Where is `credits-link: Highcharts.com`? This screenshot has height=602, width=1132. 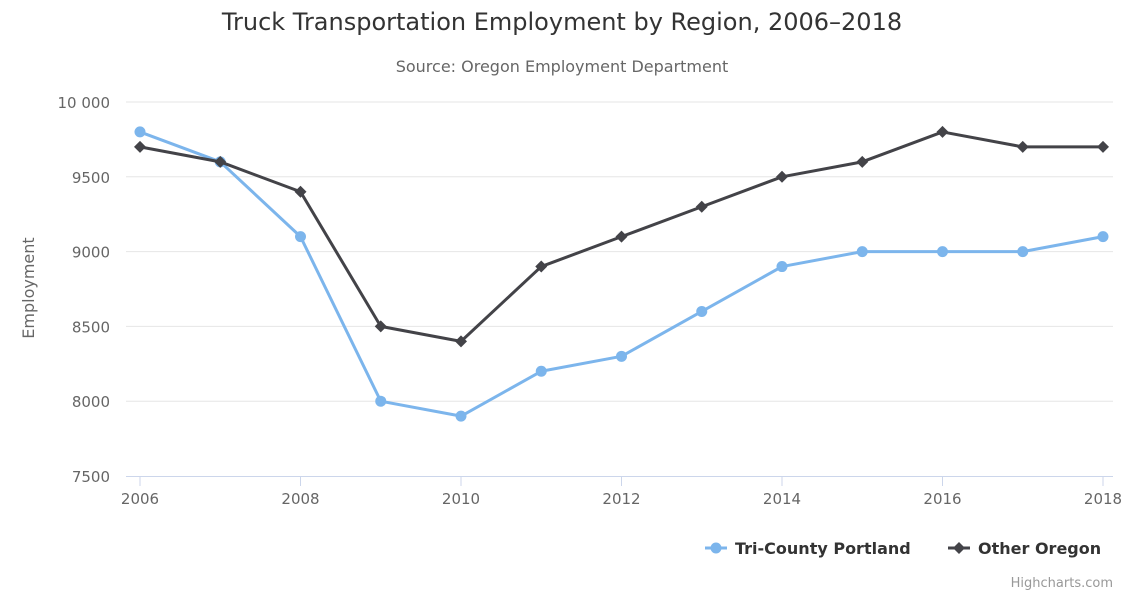
credits-link: Highcharts.com is located at coordinates (1062, 583).